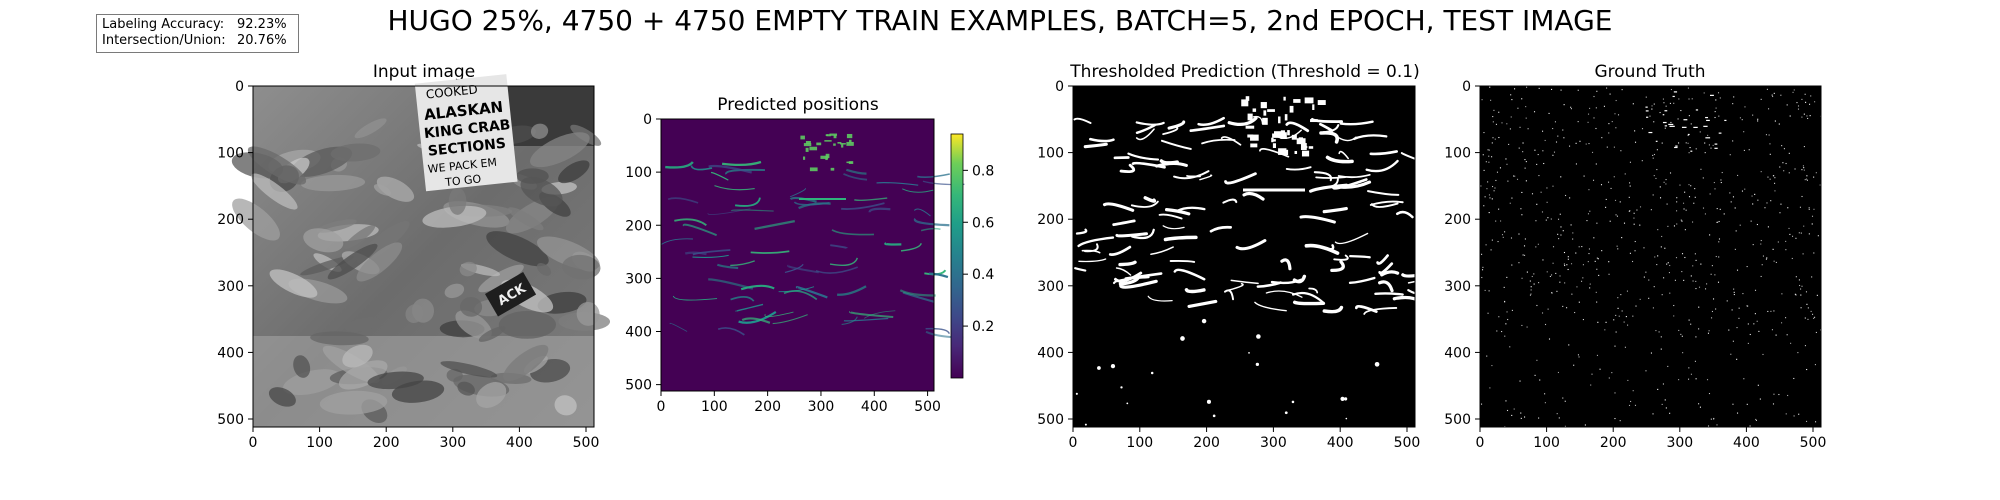 The image size is (2000, 500). I want to click on sign-card, so click(466, 133).